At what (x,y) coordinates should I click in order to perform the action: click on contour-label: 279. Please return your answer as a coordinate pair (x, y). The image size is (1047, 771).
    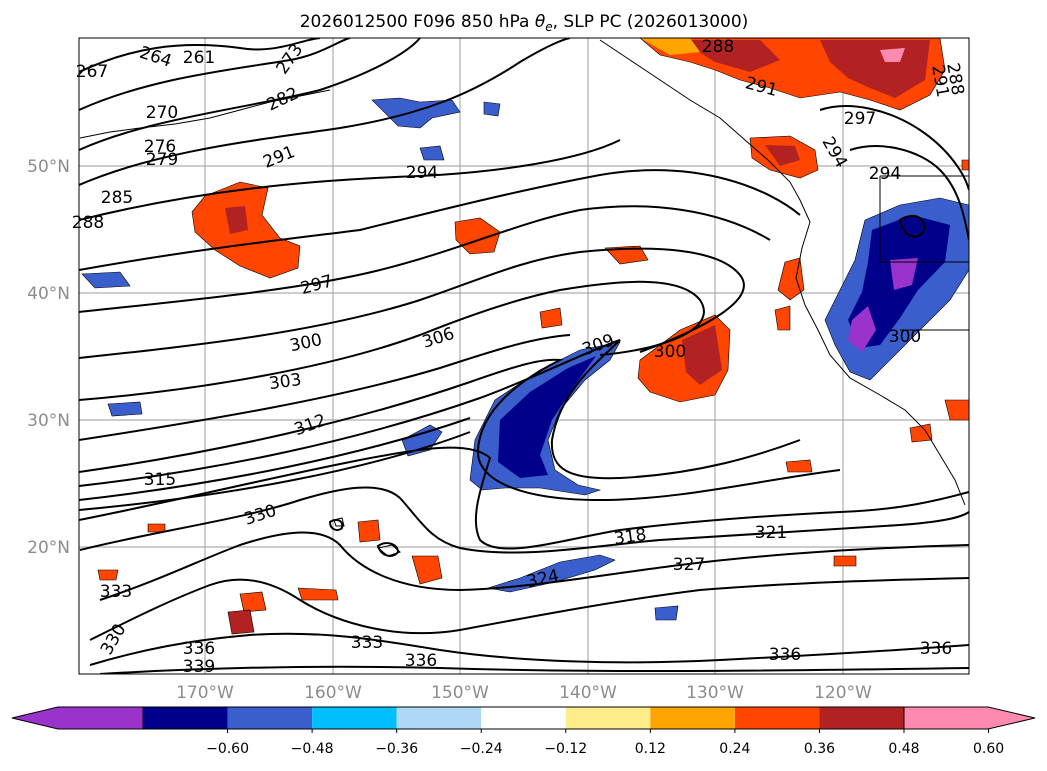
    Looking at the image, I should click on (162, 160).